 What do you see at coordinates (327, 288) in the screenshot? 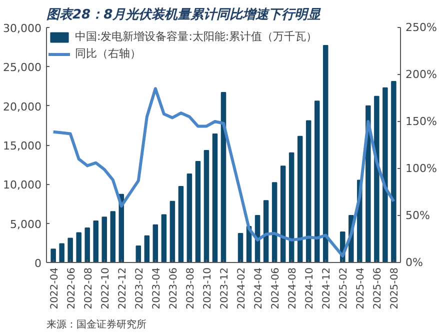
I see `x-tick-label: 2024-12` at bounding box center [327, 288].